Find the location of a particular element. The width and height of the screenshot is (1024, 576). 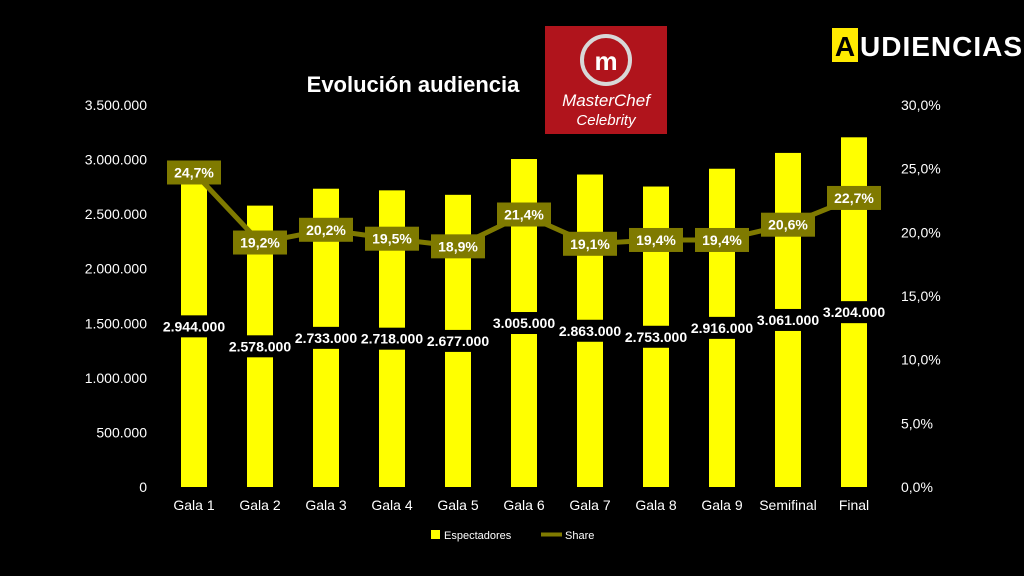

left-tick-label: 2.500.000 is located at coordinates (116, 214).